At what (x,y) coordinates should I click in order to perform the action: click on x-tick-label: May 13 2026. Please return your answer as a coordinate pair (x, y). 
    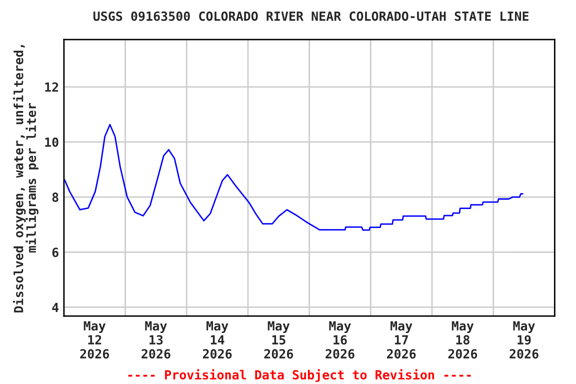
    Looking at the image, I should click on (156, 340).